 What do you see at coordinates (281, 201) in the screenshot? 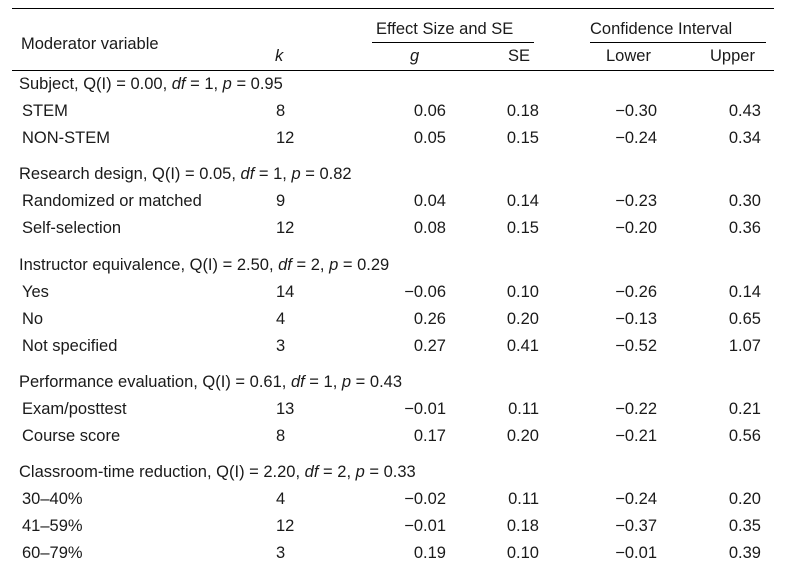
I see `row-k: 9` at bounding box center [281, 201].